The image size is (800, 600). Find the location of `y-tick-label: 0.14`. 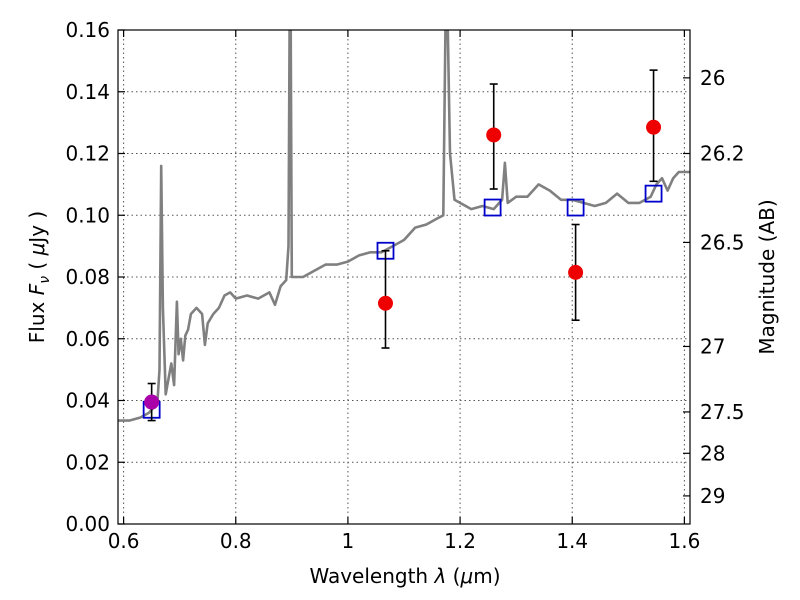

y-tick-label: 0.14 is located at coordinates (87, 92).